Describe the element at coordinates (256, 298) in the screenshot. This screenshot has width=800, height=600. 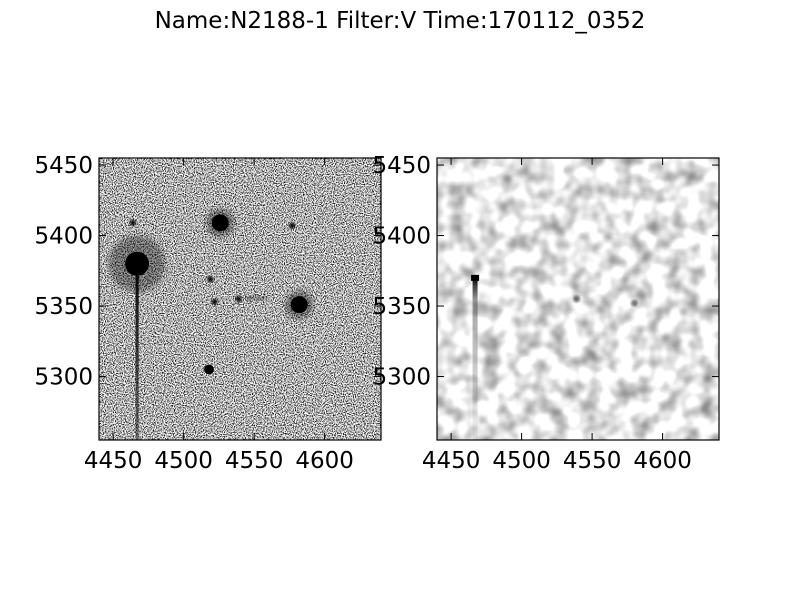
I see `diffuse-streak` at that location.